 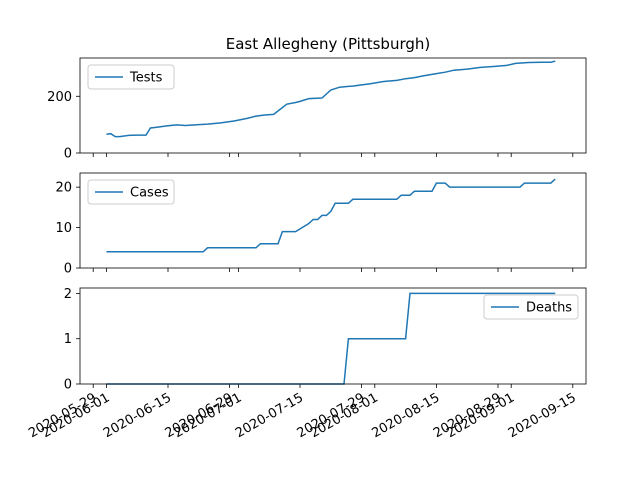 I want to click on legend: Tests, so click(x=131, y=77).